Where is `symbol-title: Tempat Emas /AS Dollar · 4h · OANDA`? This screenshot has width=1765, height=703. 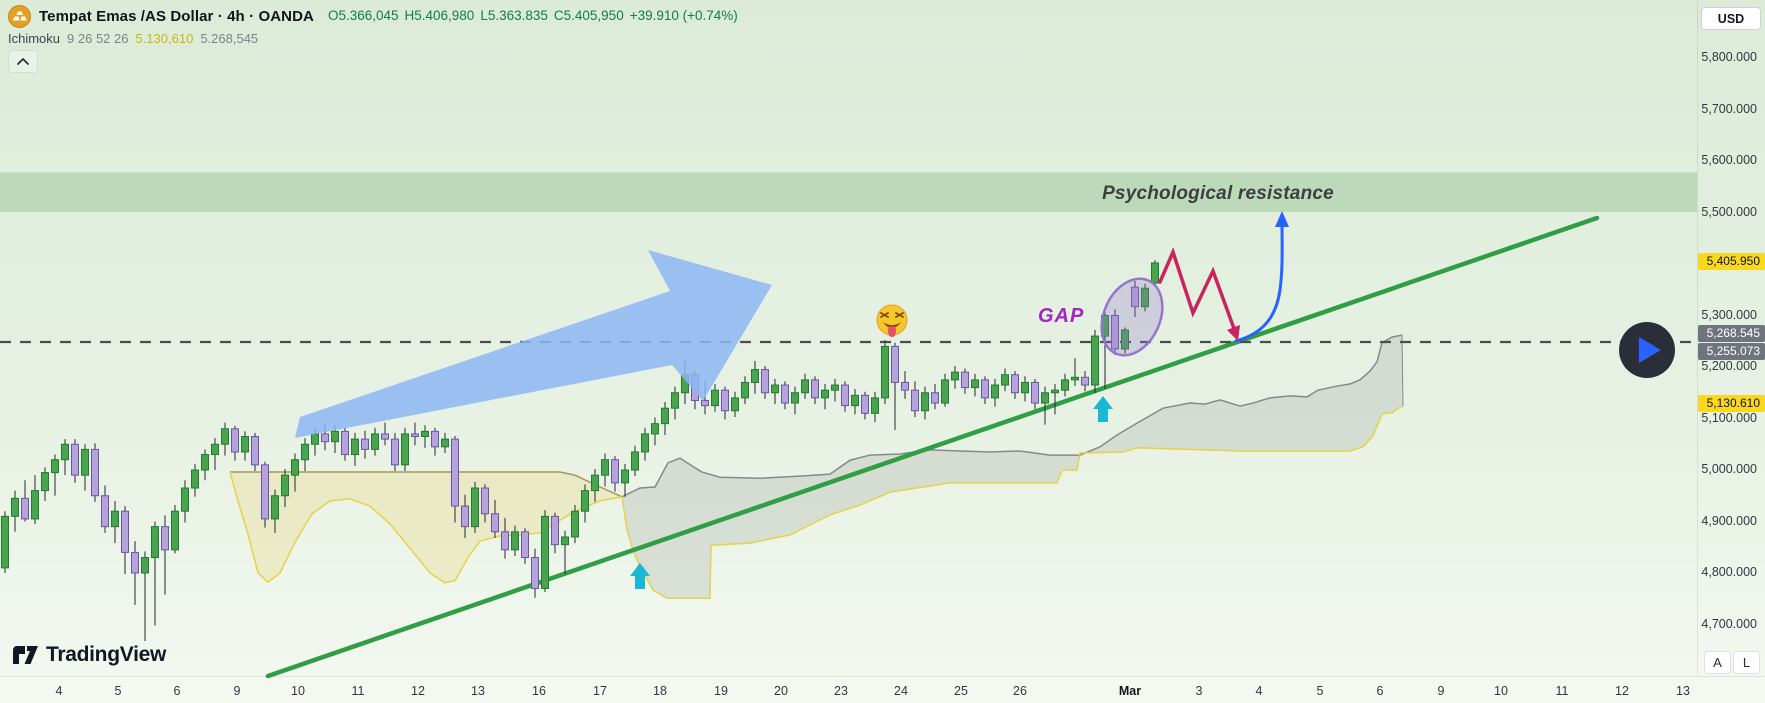 symbol-title: Tempat Emas /AS Dollar · 4h · OANDA is located at coordinates (176, 16).